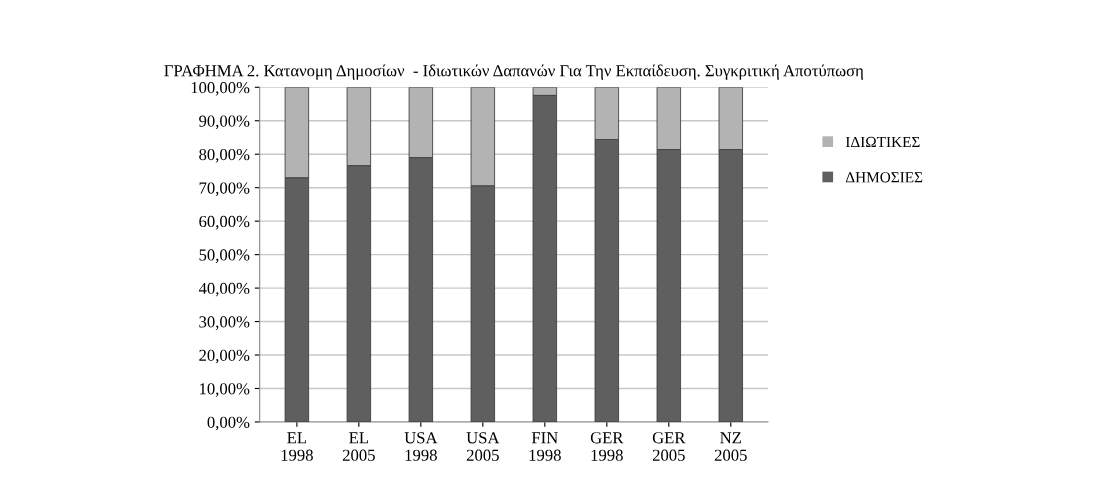 The image size is (1105, 485). What do you see at coordinates (884, 177) in the screenshot?
I see `legend-label: ΔΗΜΟΣΙΕΣ` at bounding box center [884, 177].